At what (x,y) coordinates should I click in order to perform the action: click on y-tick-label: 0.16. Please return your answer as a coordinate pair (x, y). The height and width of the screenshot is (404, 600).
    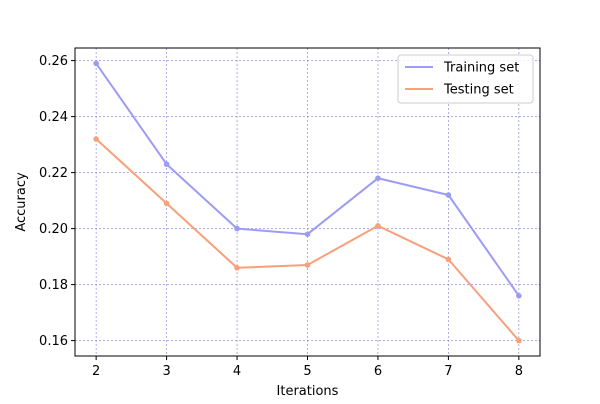
    Looking at the image, I should click on (53, 341).